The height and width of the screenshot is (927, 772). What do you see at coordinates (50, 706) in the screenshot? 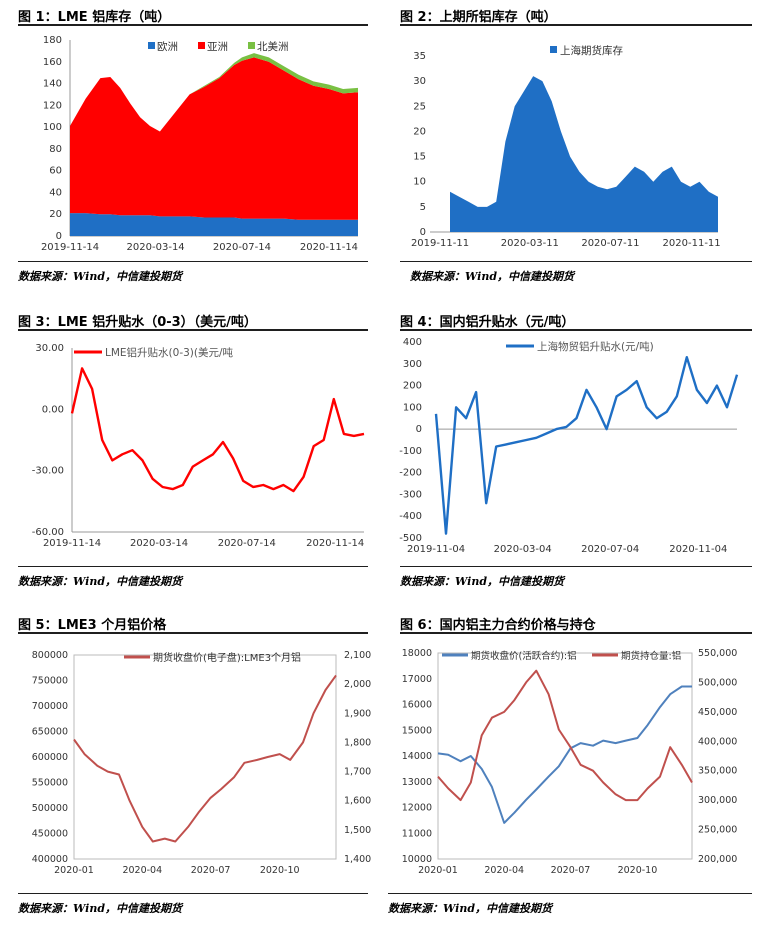
I see `y-tick-label-left: 700000` at bounding box center [50, 706].